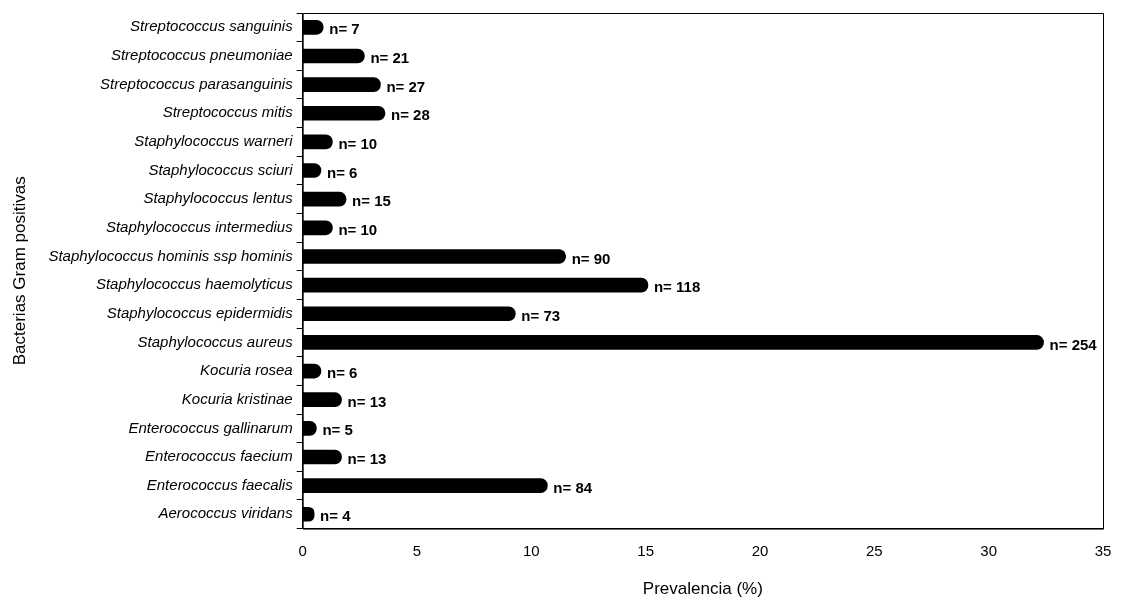 This screenshot has height=608, width=1125. I want to click on annotation: n= 15, so click(371, 201).